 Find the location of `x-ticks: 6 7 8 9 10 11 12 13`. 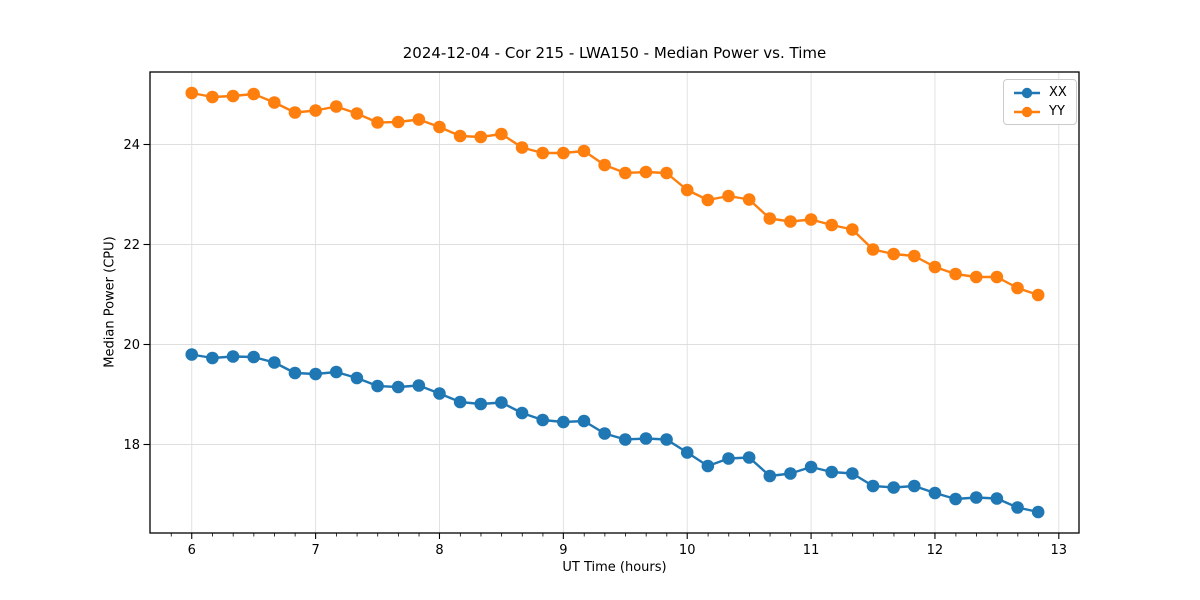

x-ticks: 6 7 8 9 10 11 12 13 is located at coordinates (627, 545).